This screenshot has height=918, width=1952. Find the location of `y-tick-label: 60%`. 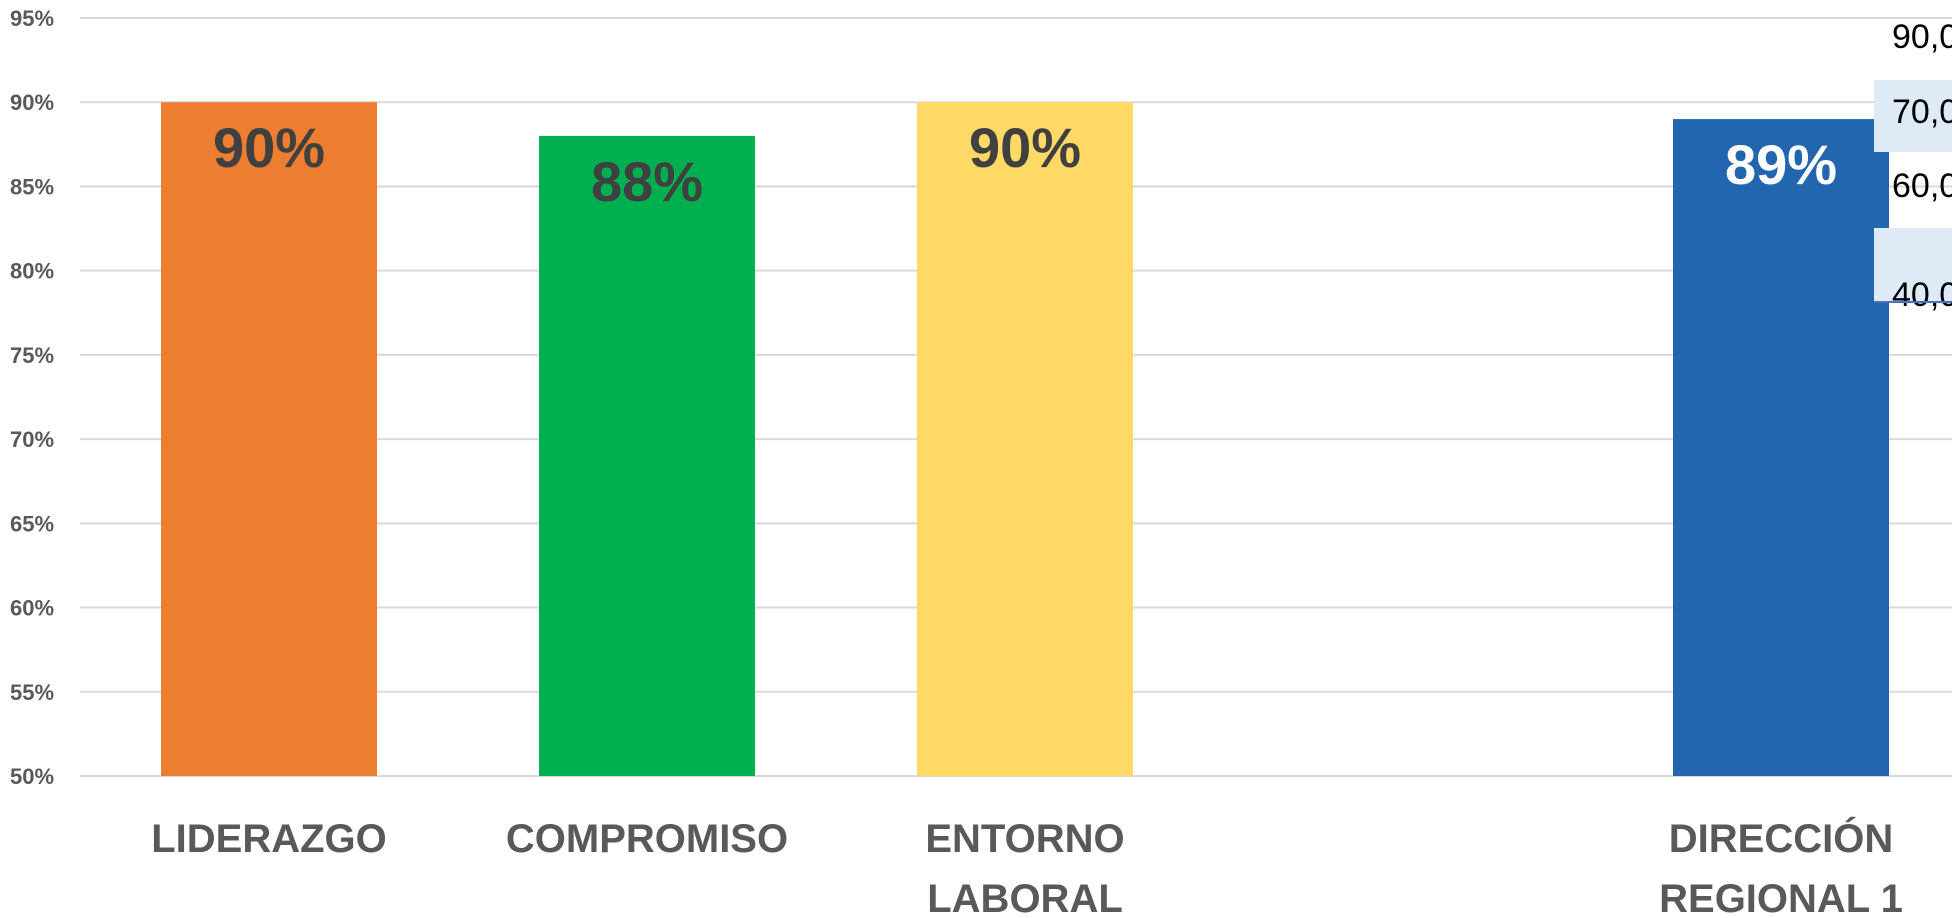

y-tick-label: 60% is located at coordinates (32, 608).